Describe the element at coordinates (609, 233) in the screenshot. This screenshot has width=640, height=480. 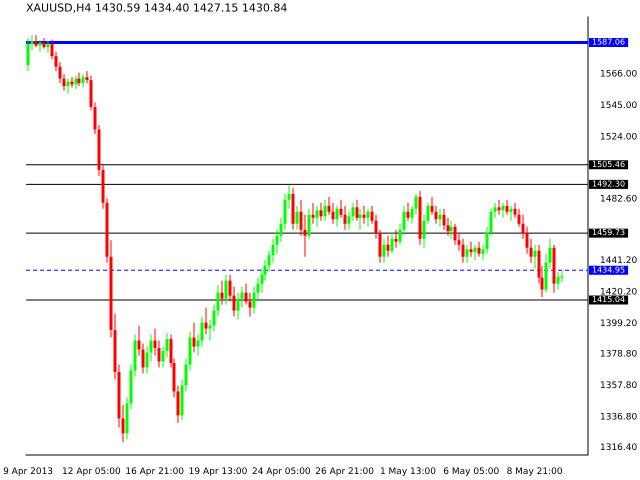
I see `ref-line-label: 1459.73` at that location.